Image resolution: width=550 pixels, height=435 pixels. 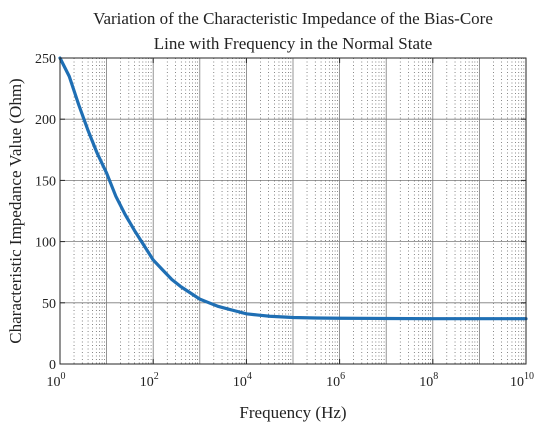 What do you see at coordinates (149, 380) in the screenshot?
I see `x-tick-label: 10²` at bounding box center [149, 380].